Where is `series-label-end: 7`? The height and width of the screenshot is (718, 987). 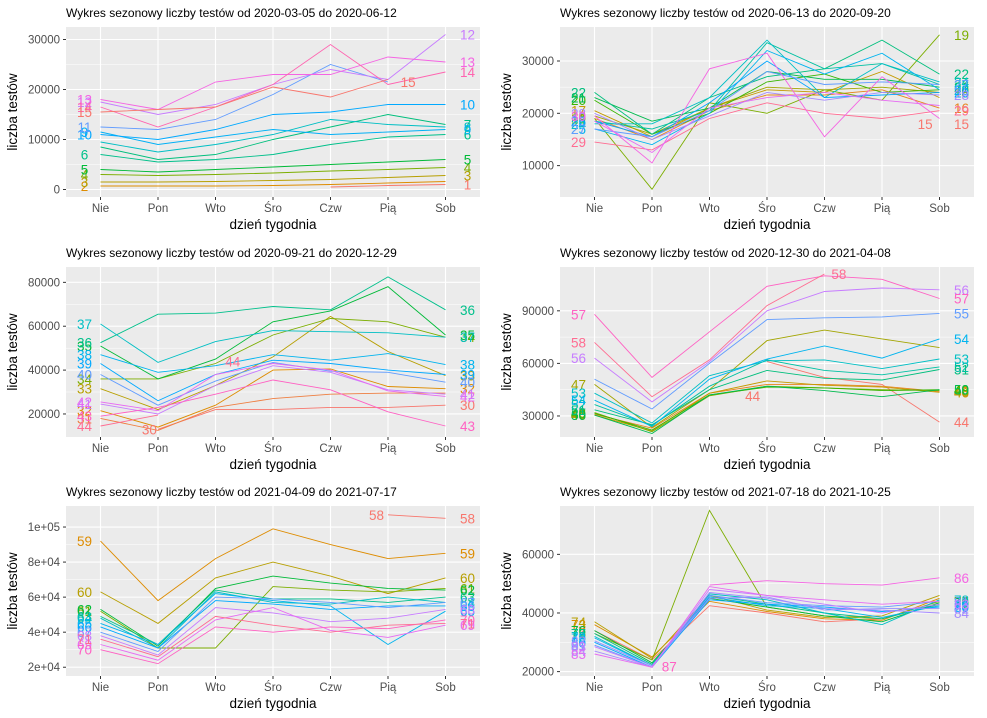
series-label-end: 7 is located at coordinates (468, 125).